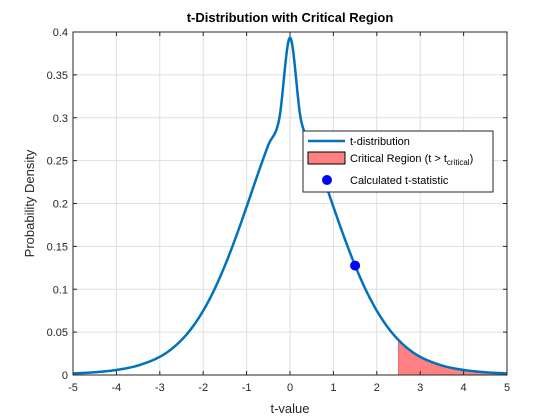  Describe the element at coordinates (57, 76) in the screenshot. I see `y-tick-label: 0.35` at that location.